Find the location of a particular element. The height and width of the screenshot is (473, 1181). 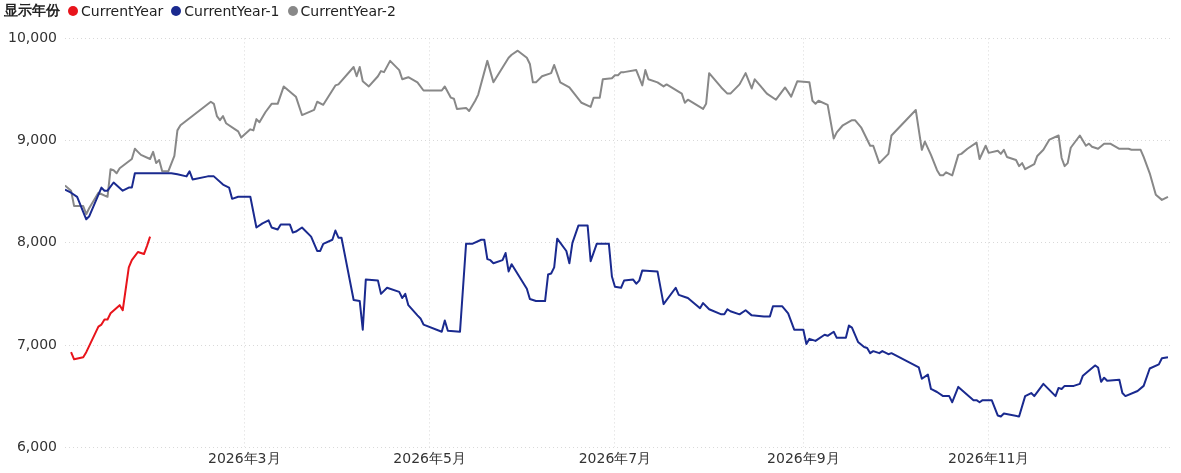

x-tick-label: 2026年7月 is located at coordinates (615, 458).